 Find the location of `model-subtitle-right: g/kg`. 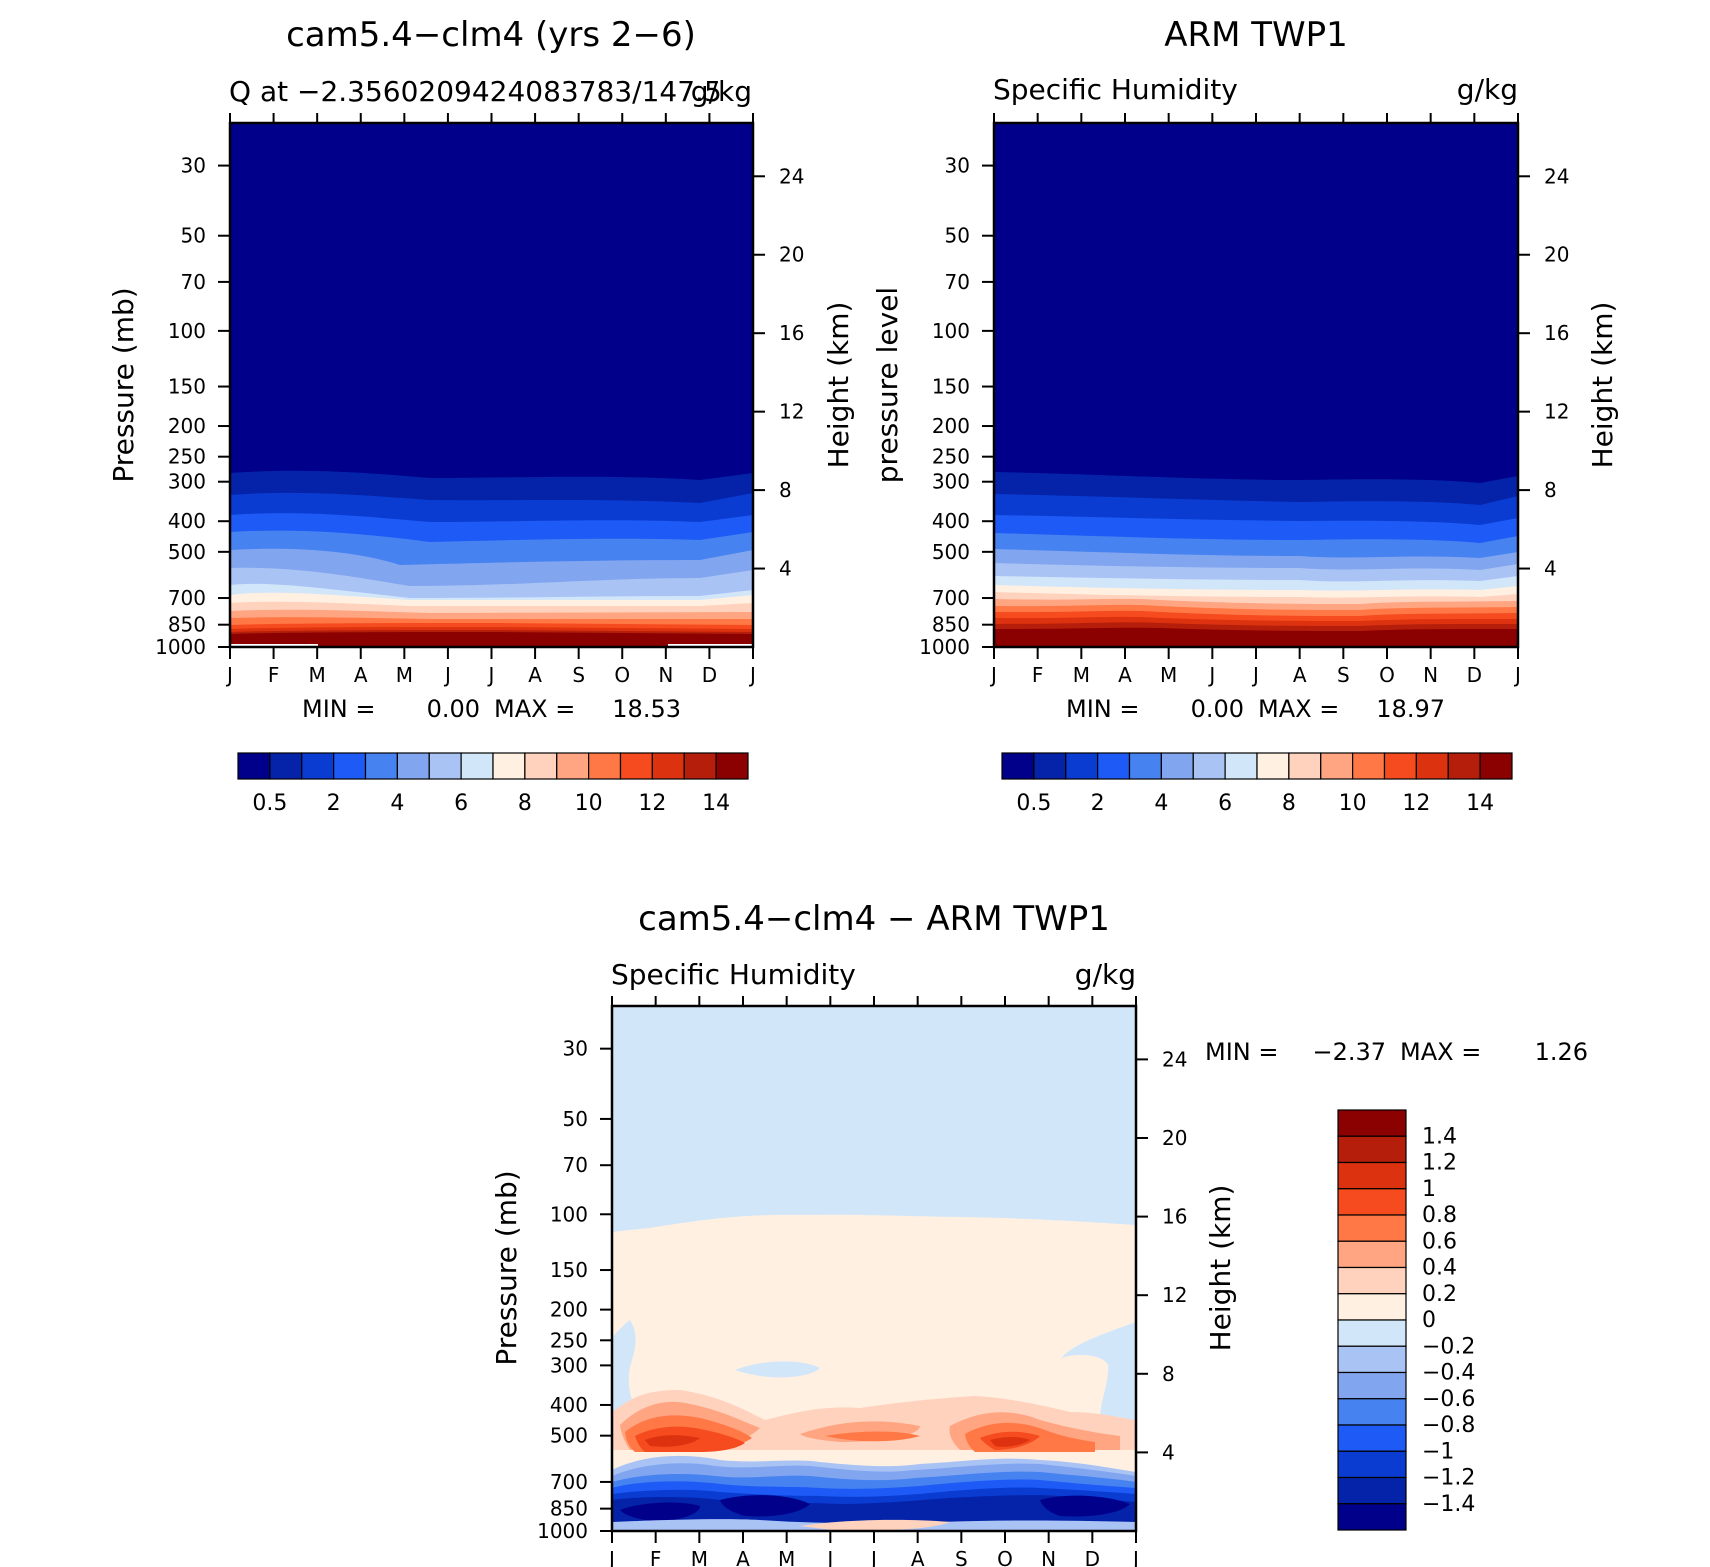

model-subtitle-right: g/kg is located at coordinates (721, 91).